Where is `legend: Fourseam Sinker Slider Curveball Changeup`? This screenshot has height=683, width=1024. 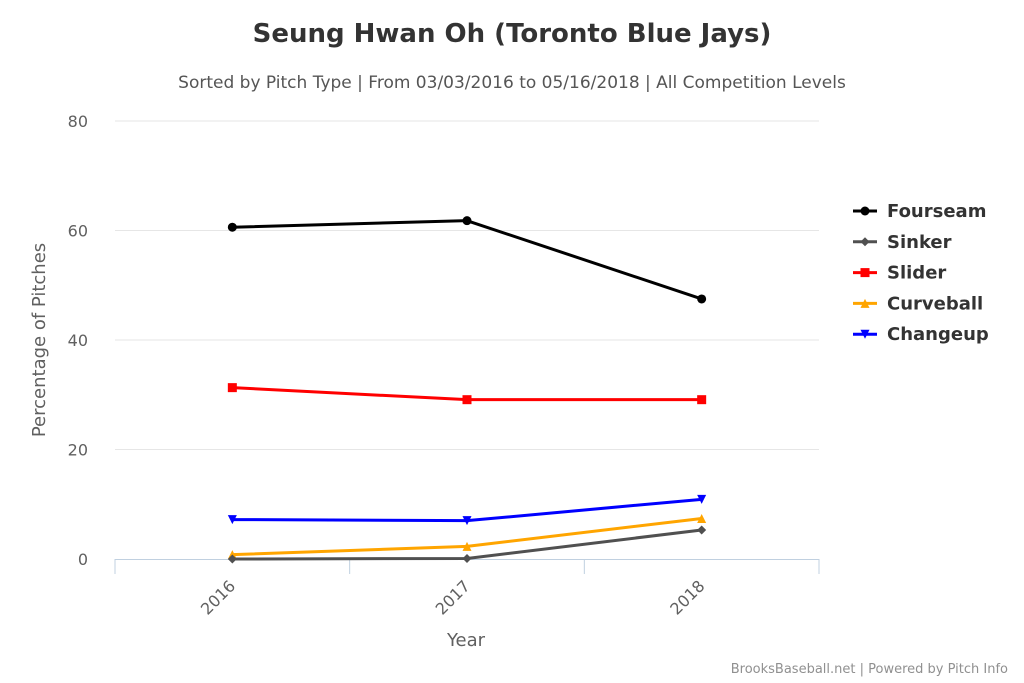
legend: Fourseam Sinker Slider Curveball Changeup is located at coordinates (921, 273).